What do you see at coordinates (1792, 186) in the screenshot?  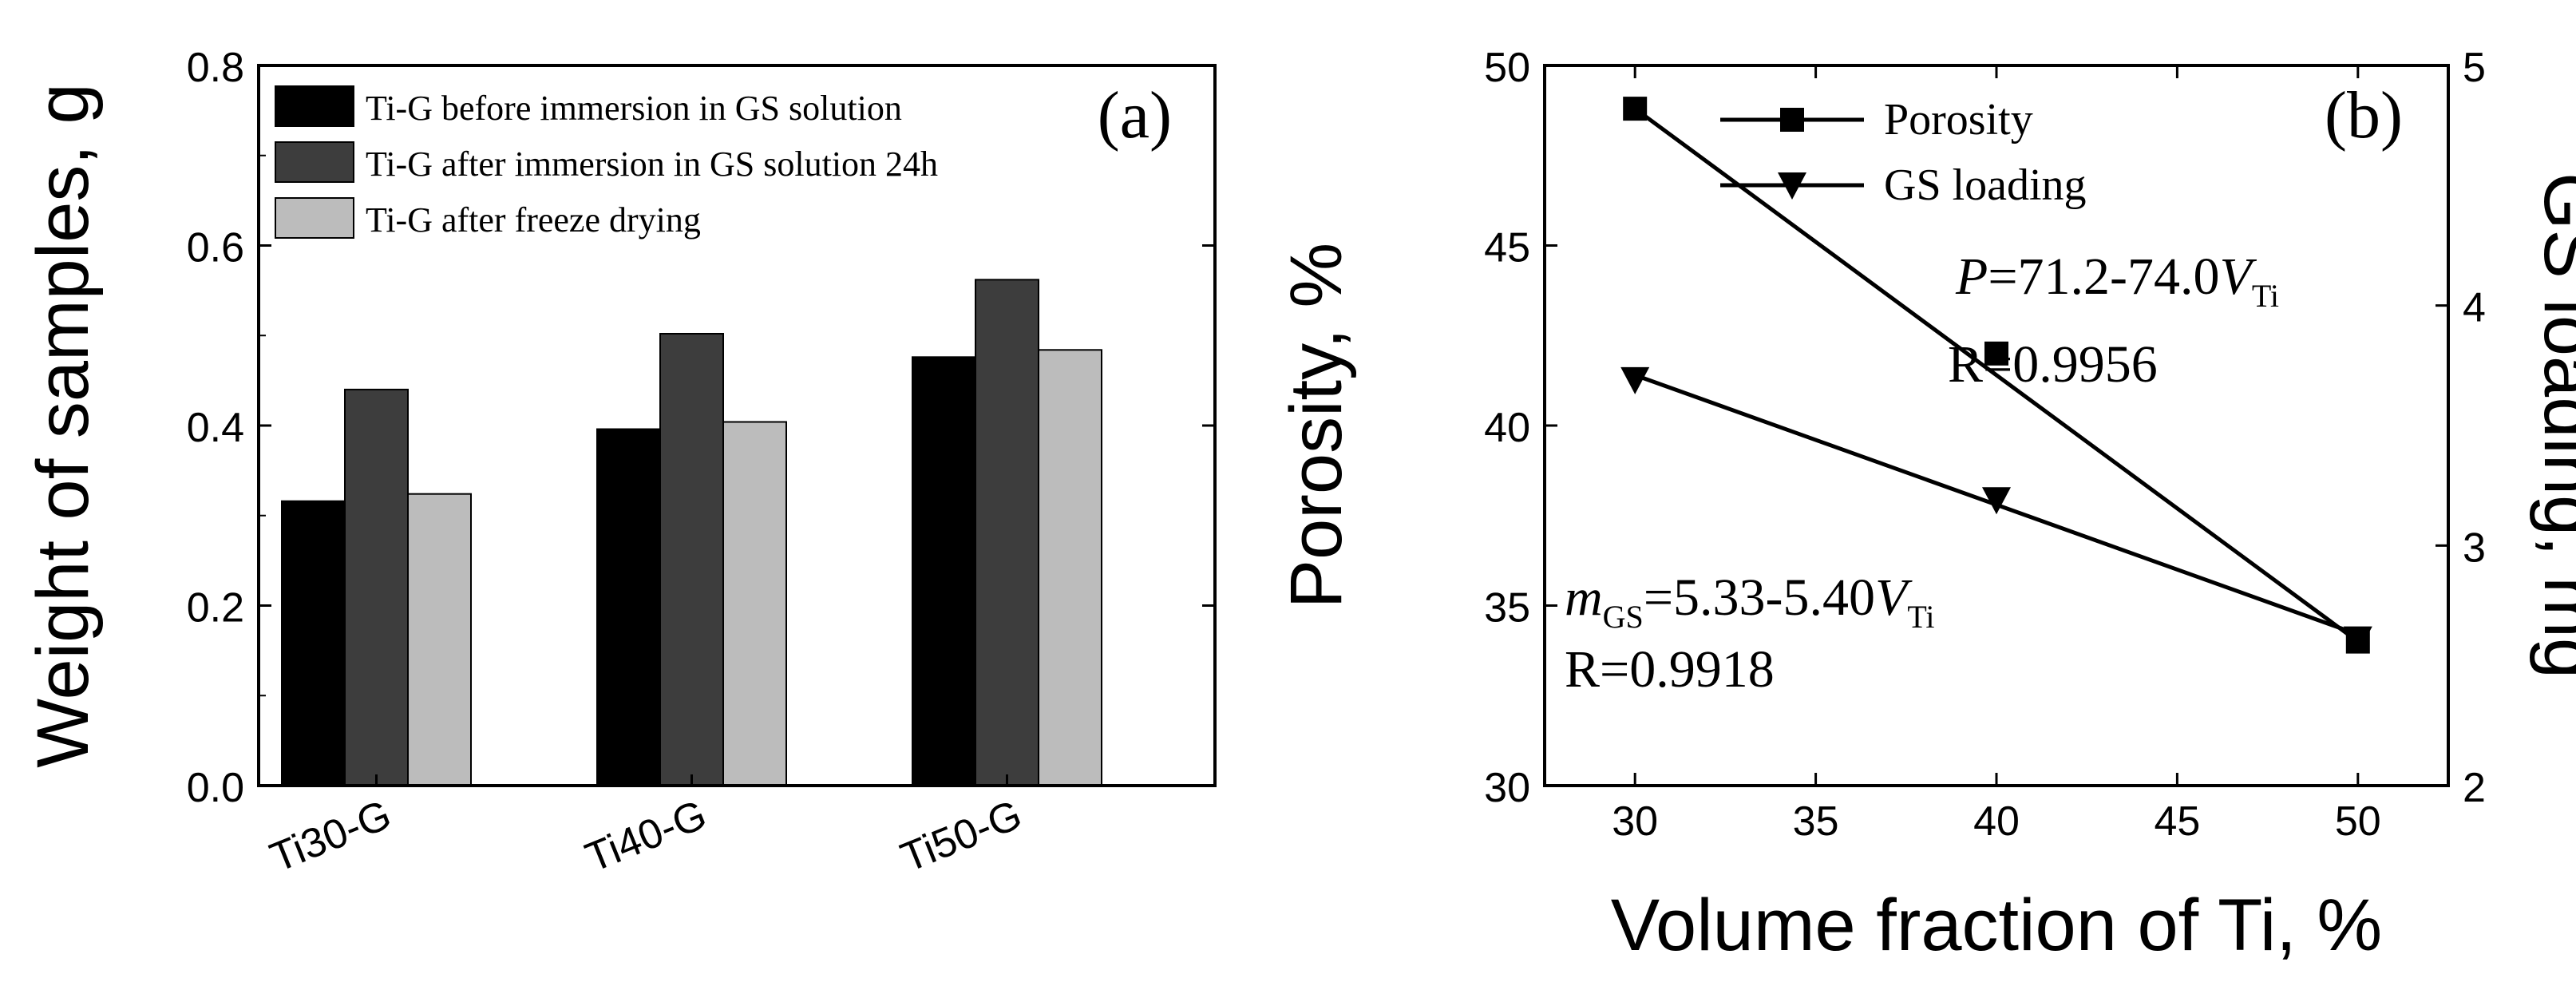 I see `legend-marker-triangle` at bounding box center [1792, 186].